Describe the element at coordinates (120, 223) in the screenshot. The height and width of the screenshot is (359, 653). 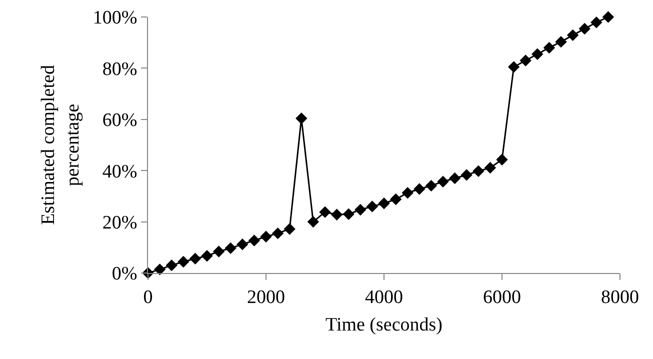
I see `y-tick-label: 20%` at that location.